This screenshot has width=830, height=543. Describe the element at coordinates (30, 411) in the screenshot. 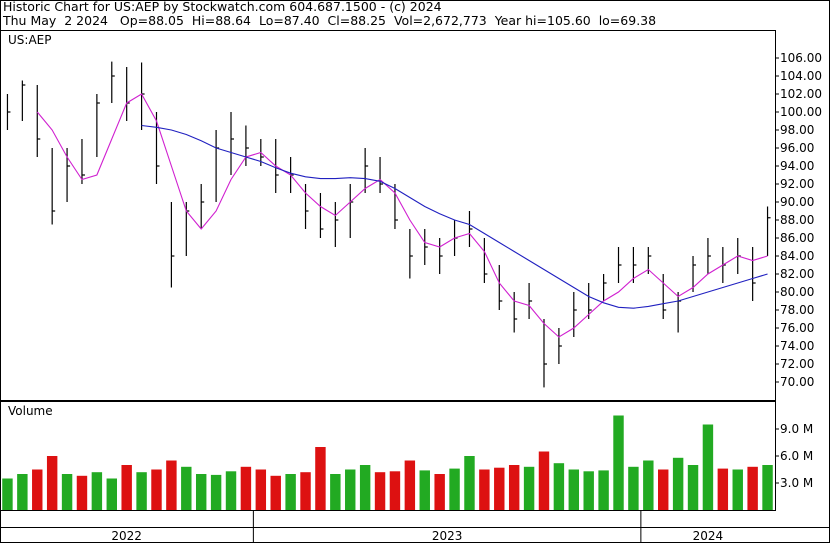

I see `volume-label: Volume` at that location.